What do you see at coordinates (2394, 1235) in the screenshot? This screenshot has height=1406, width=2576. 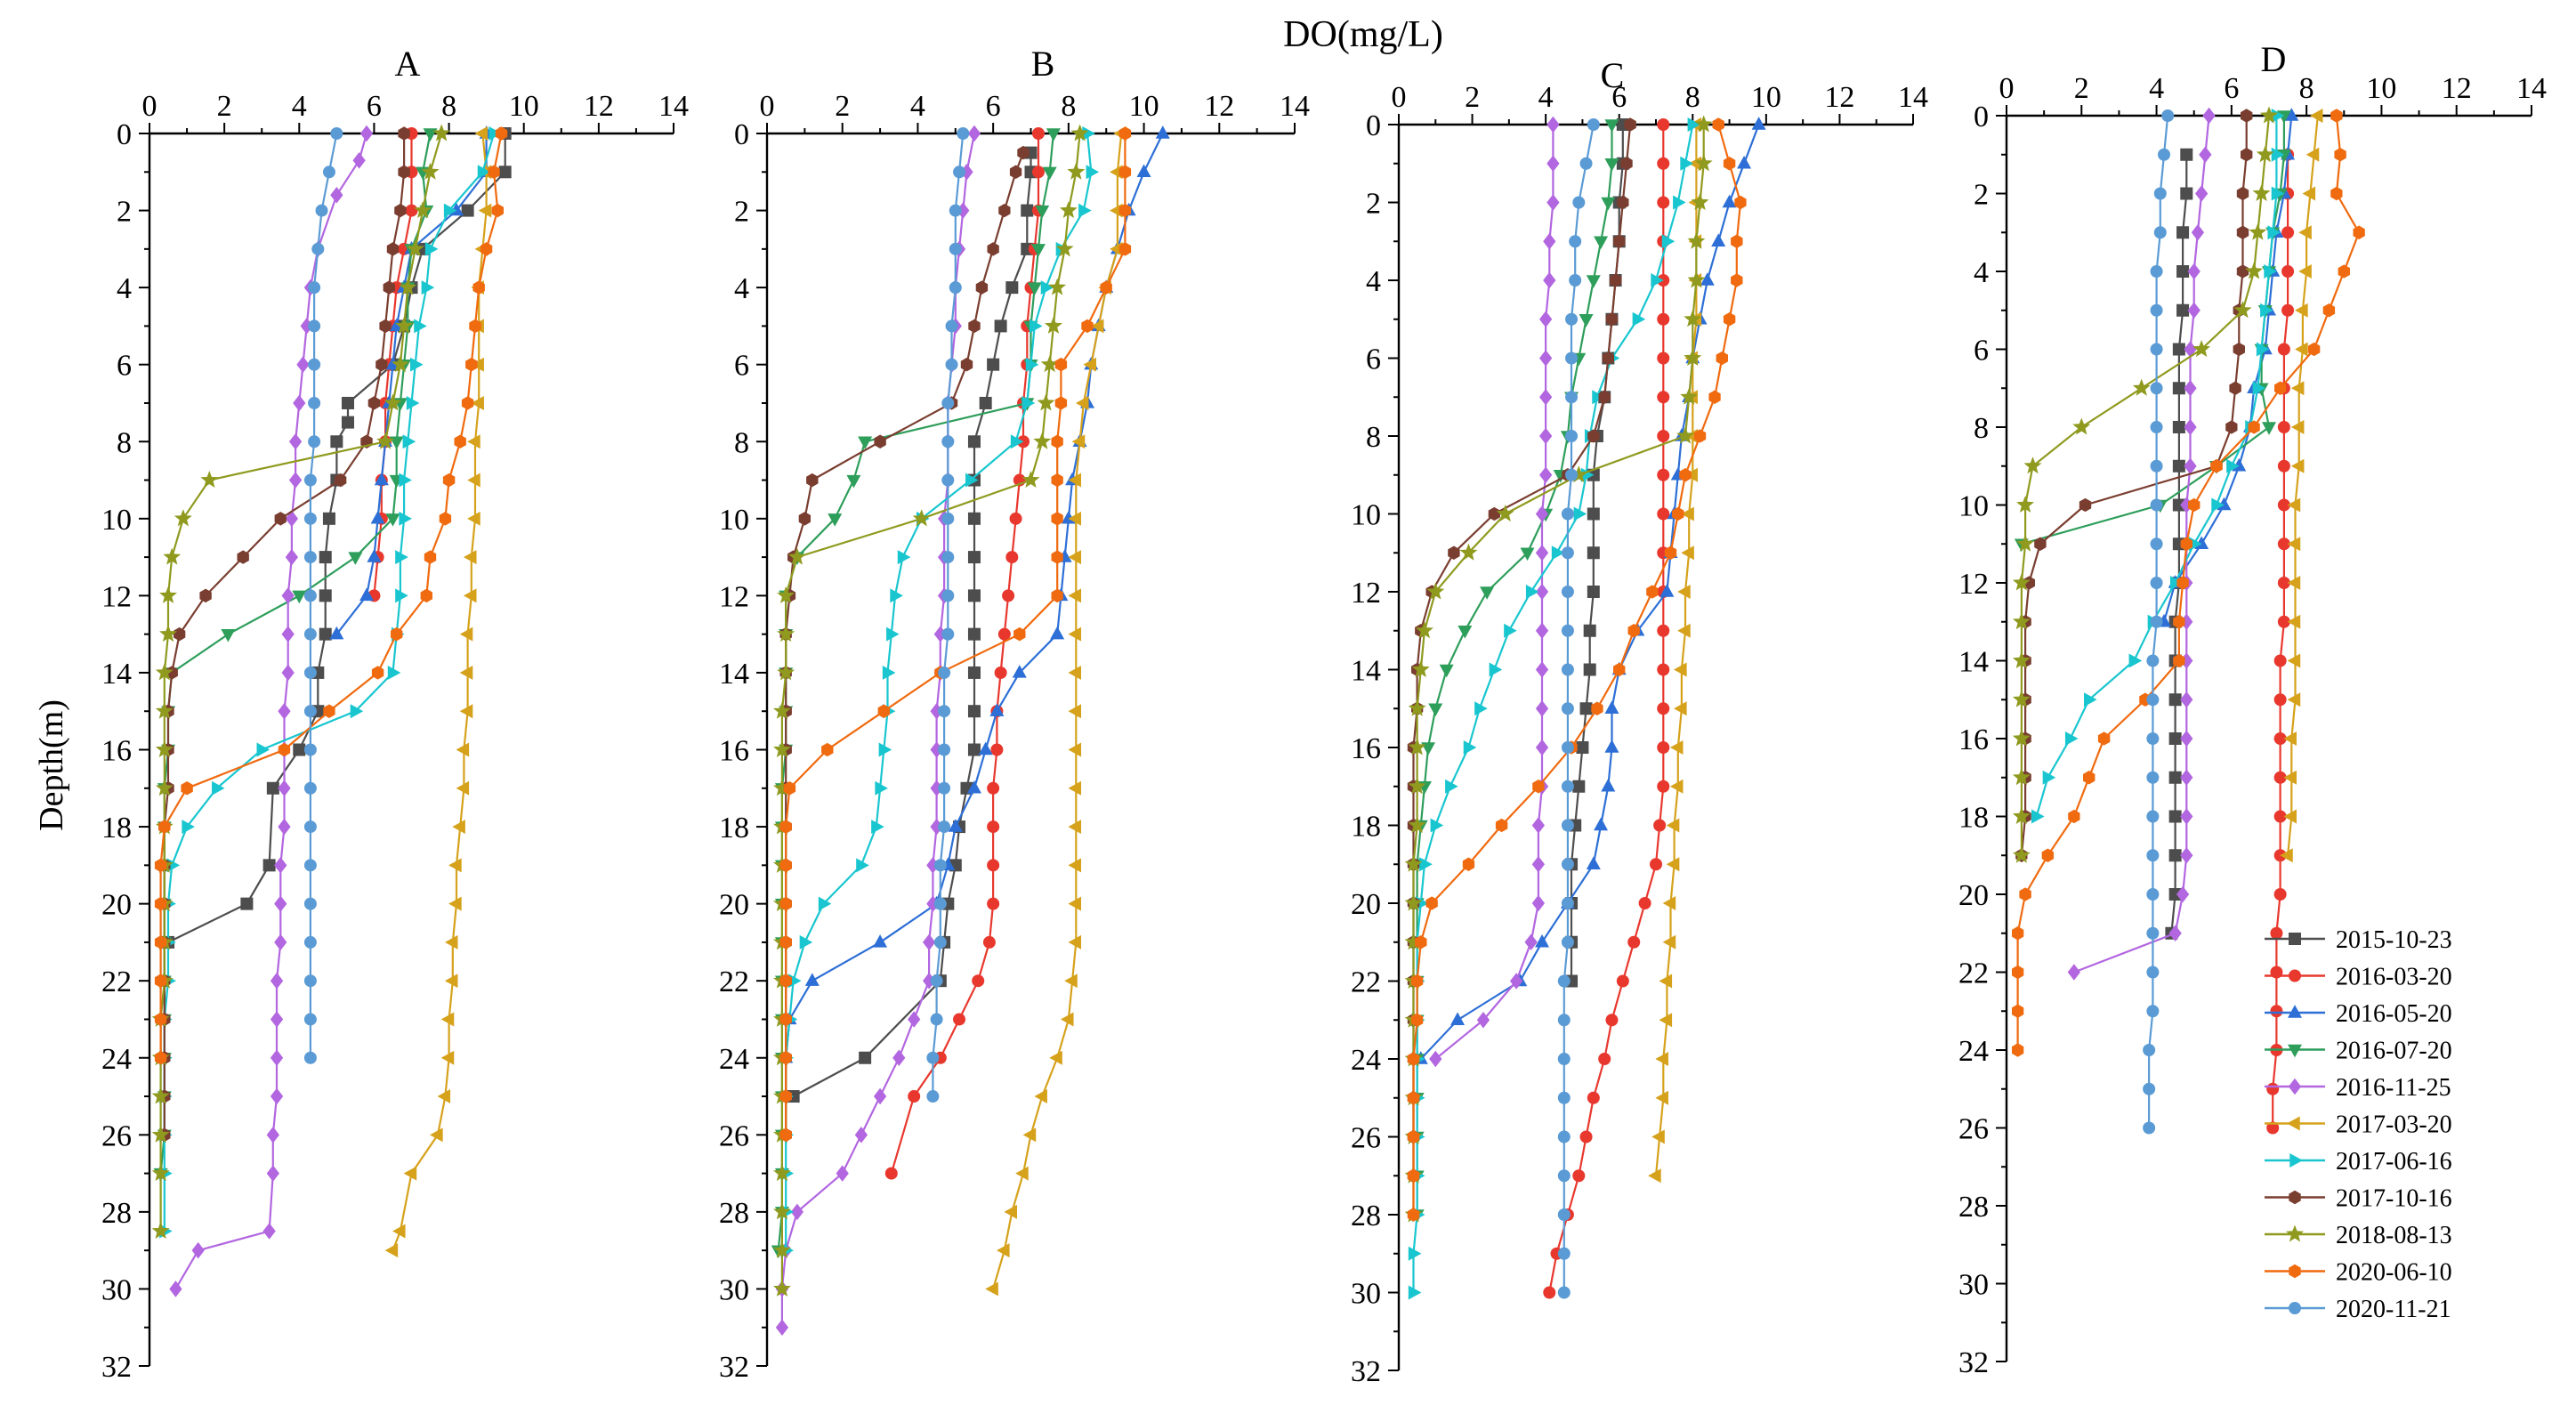 I see `legend-label: 2018-08-13` at bounding box center [2394, 1235].